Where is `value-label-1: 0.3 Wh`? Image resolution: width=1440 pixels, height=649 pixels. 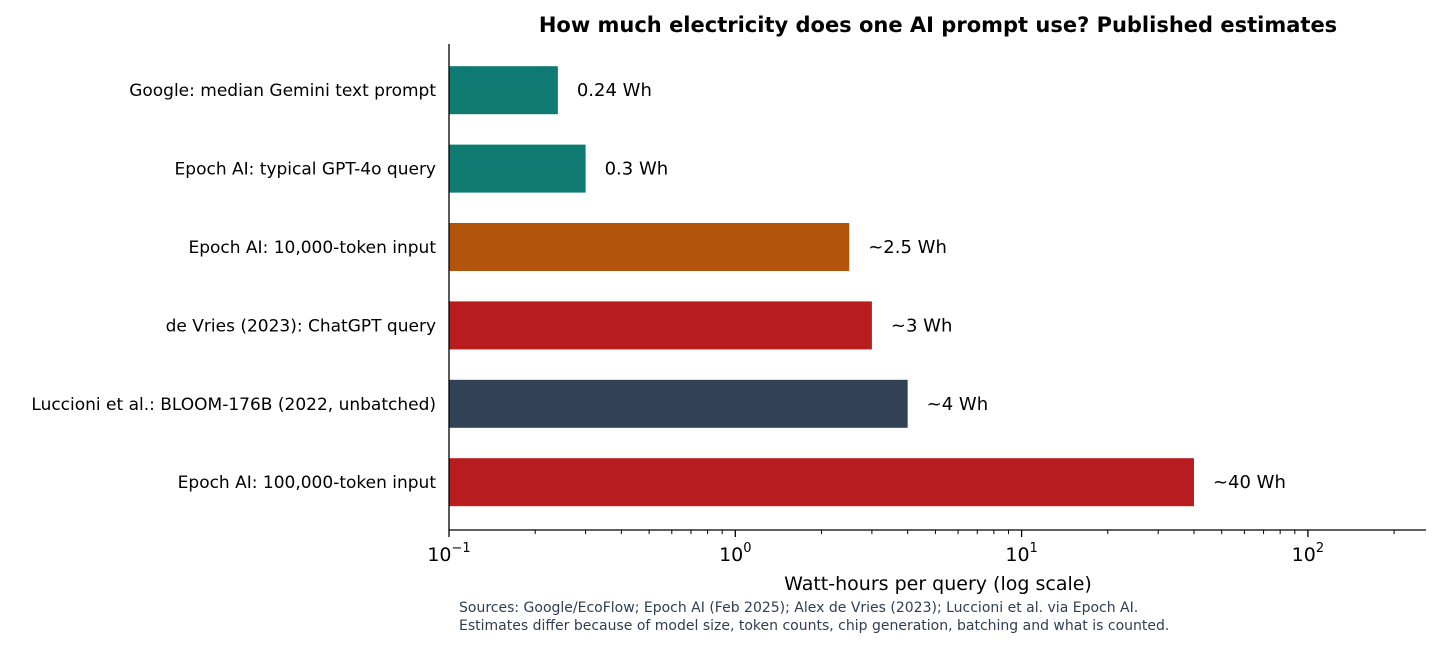
value-label-1: 0.3 Wh is located at coordinates (637, 169).